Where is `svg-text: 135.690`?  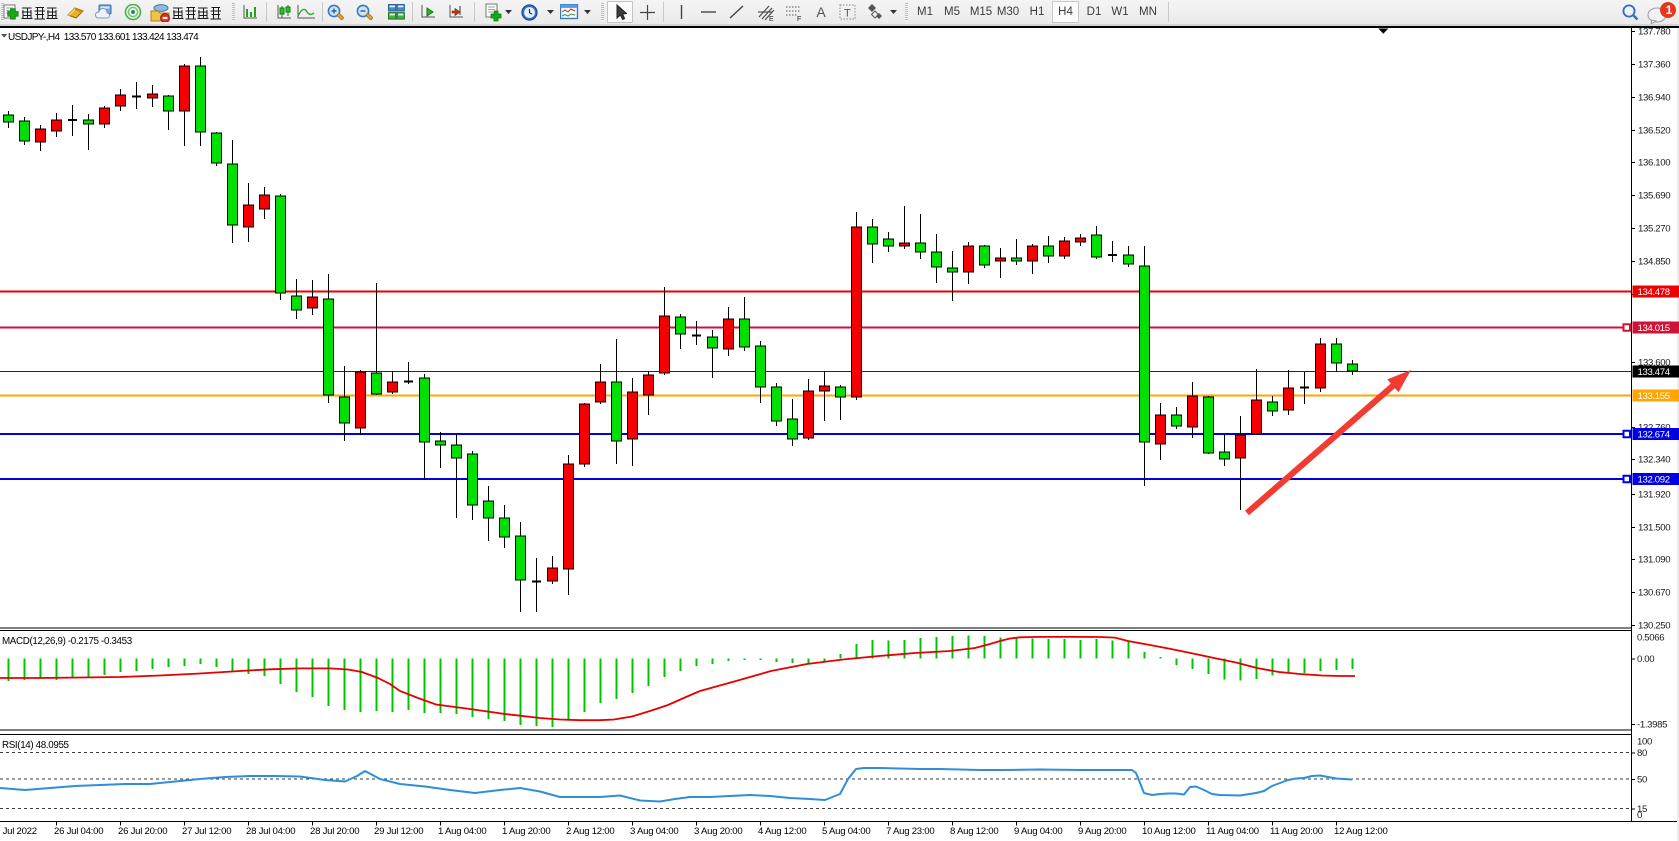
svg-text: 135.690 is located at coordinates (1654, 196).